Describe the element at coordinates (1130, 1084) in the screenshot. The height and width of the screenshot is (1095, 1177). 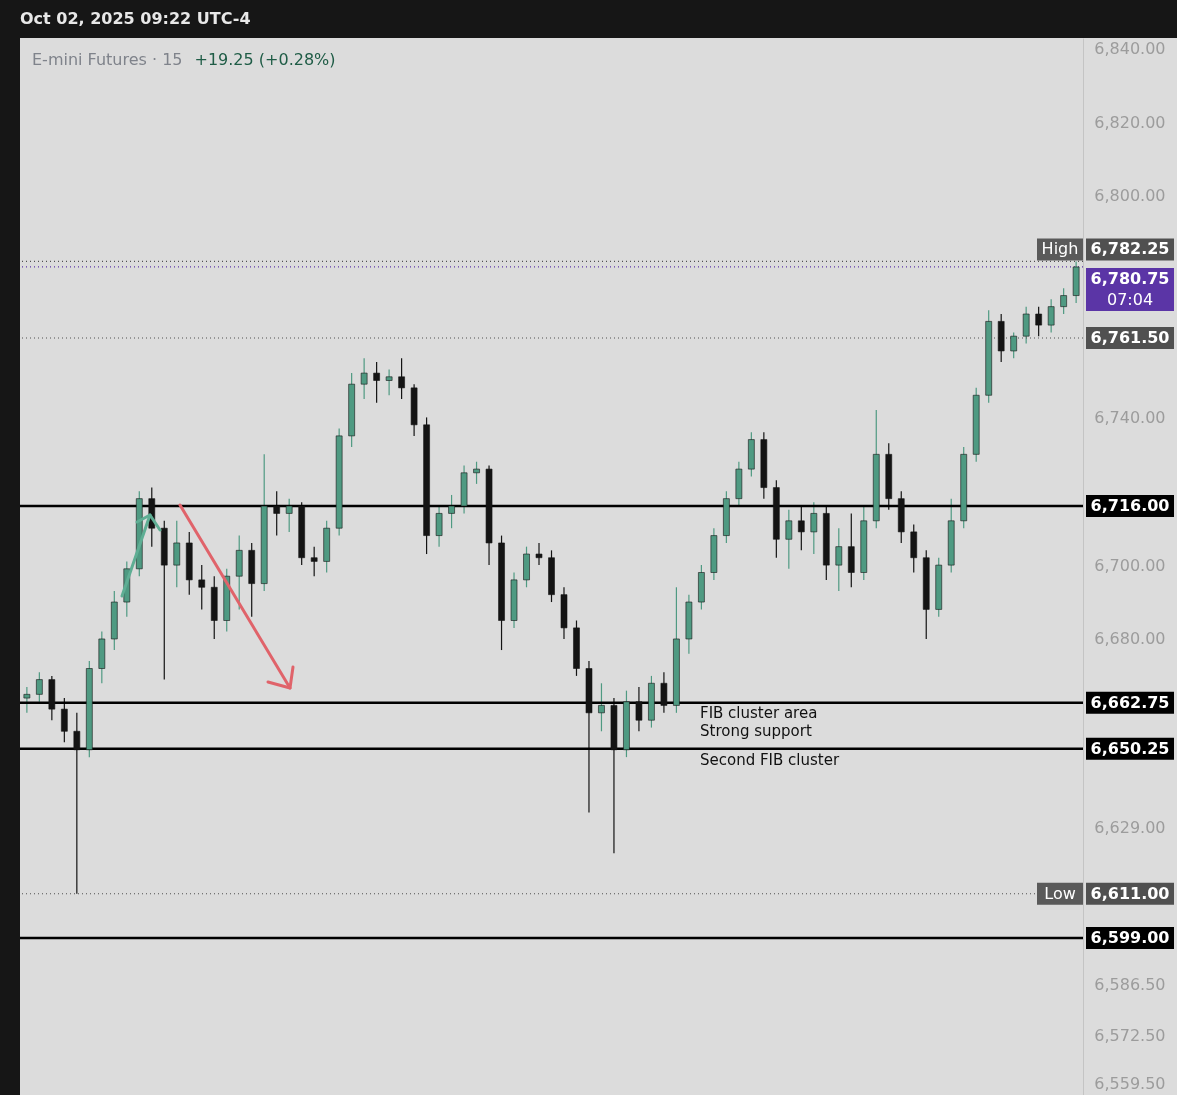
I see `y-tick-label: 6,559.50` at that location.